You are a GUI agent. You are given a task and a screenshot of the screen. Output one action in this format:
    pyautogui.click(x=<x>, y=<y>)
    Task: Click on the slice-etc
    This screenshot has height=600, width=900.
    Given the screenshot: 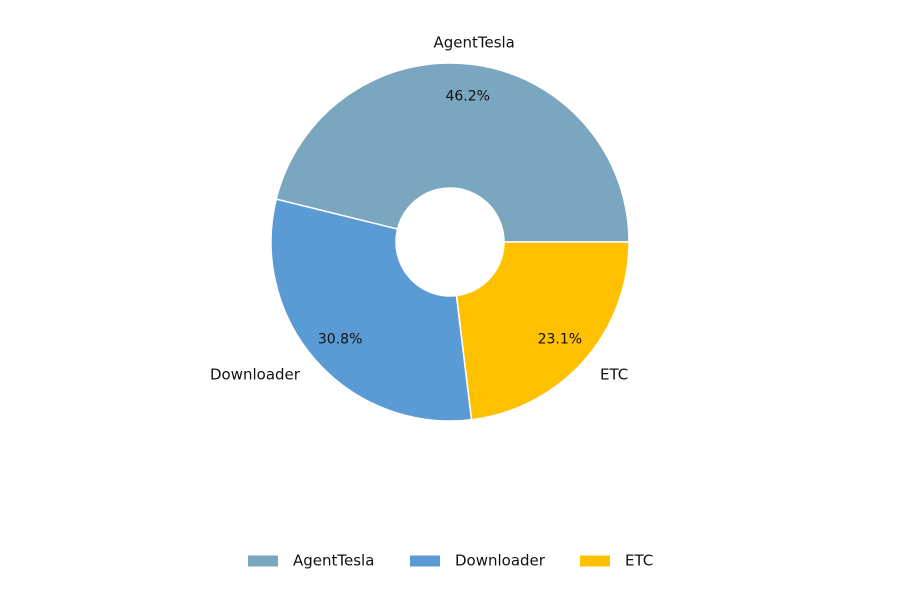 What is the action you would take?
    pyautogui.click(x=542, y=331)
    